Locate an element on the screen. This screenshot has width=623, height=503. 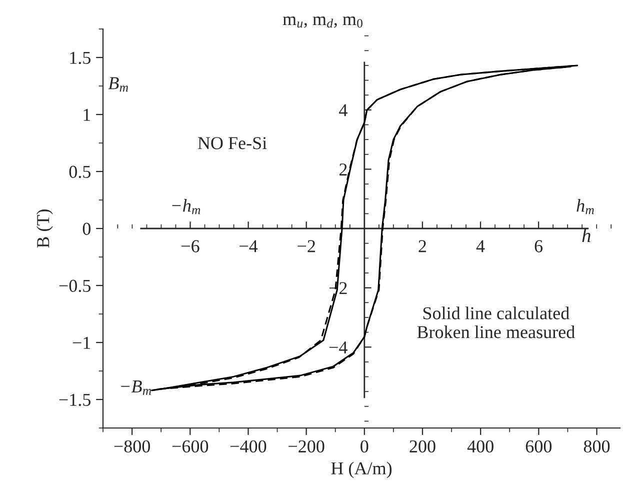
x-tick-label: 400 is located at coordinates (480, 446).